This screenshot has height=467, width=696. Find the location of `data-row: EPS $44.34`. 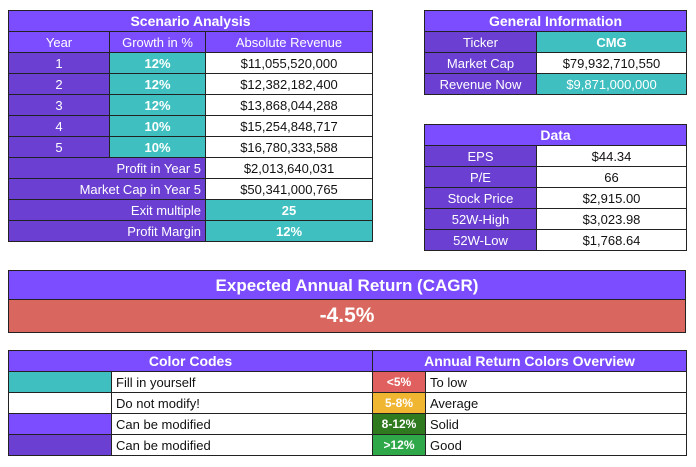

data-row: EPS $44.34 is located at coordinates (556, 156).